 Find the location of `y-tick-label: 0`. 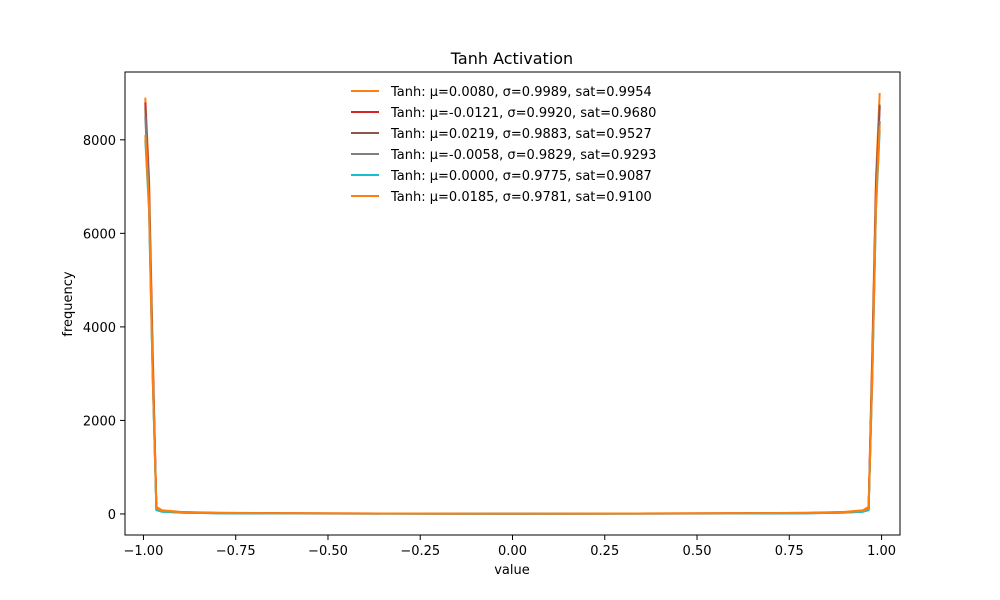

y-tick-label: 0 is located at coordinates (112, 515).